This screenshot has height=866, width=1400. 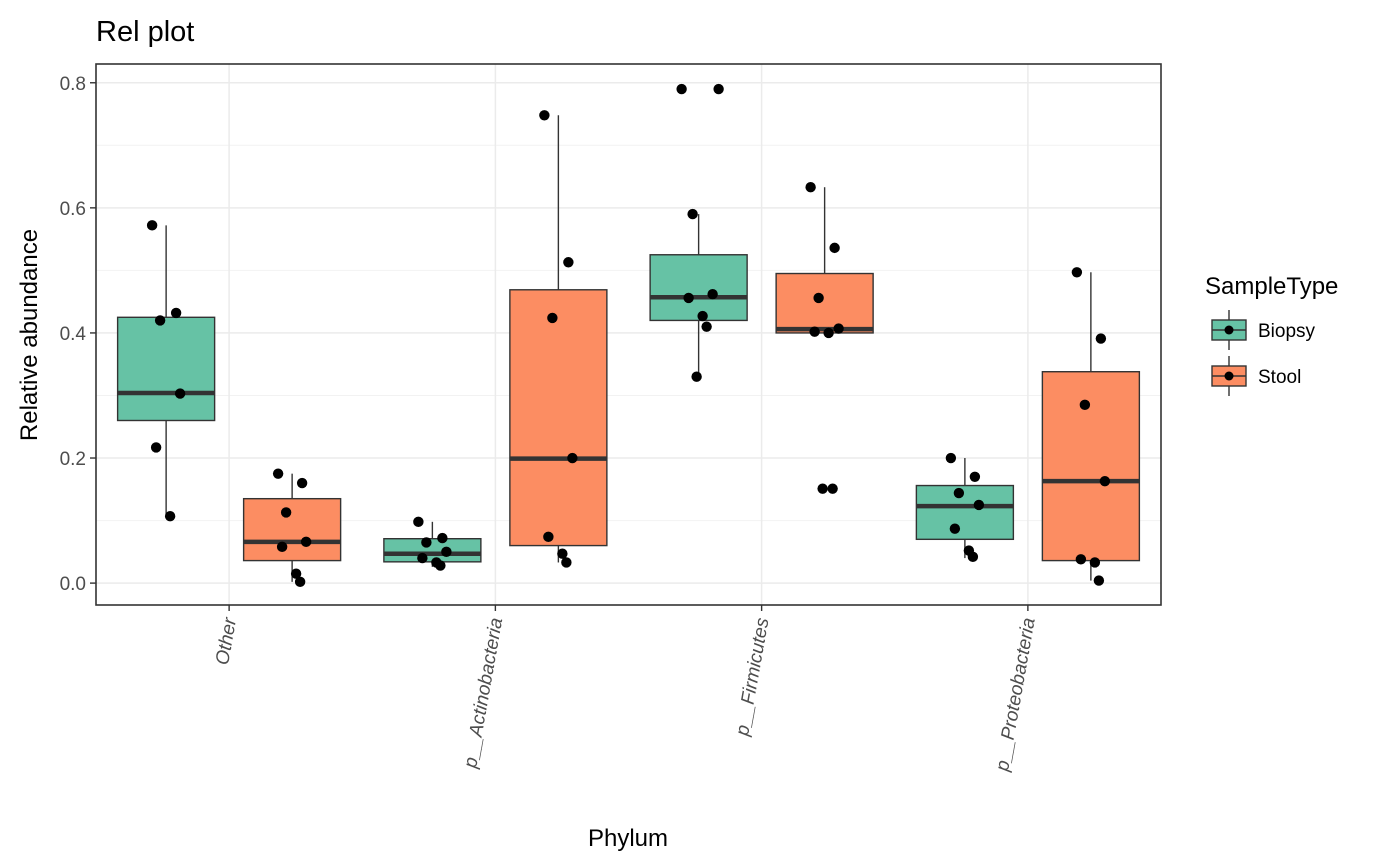 What do you see at coordinates (753, 677) in the screenshot?
I see `x-tick-label: p__Firmicutes` at bounding box center [753, 677].